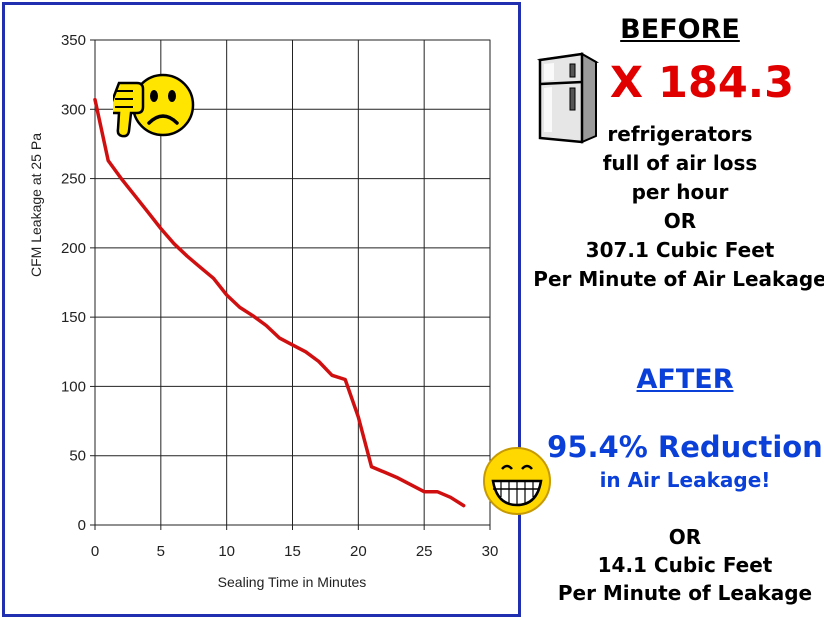 This screenshot has height=618, width=824. I want to click on before-line: 307.1 Cubic Feet, so click(680, 250).